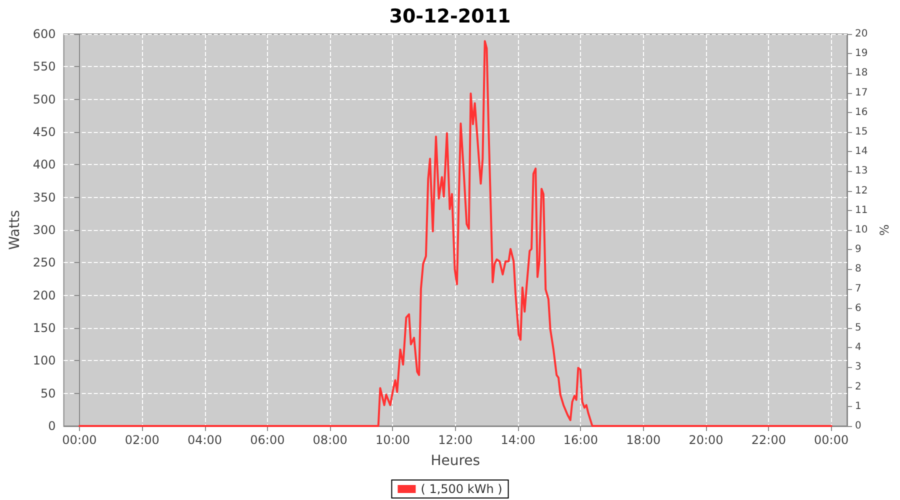  Describe the element at coordinates (450, 17) in the screenshot. I see `chart-title: 30-12-2011` at that location.